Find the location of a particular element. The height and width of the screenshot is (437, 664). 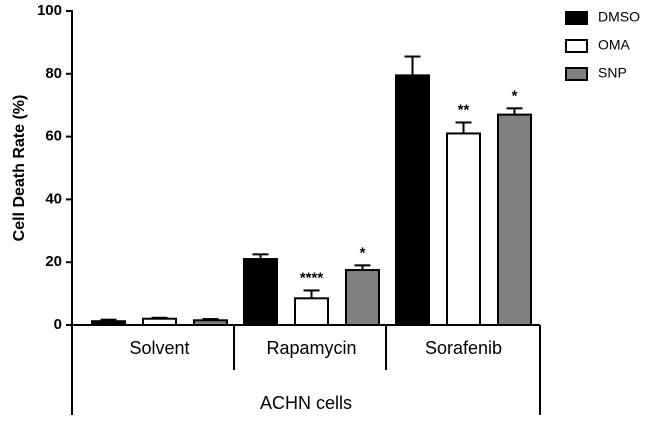

x-tick-label: Sorafenib is located at coordinates (463, 348).